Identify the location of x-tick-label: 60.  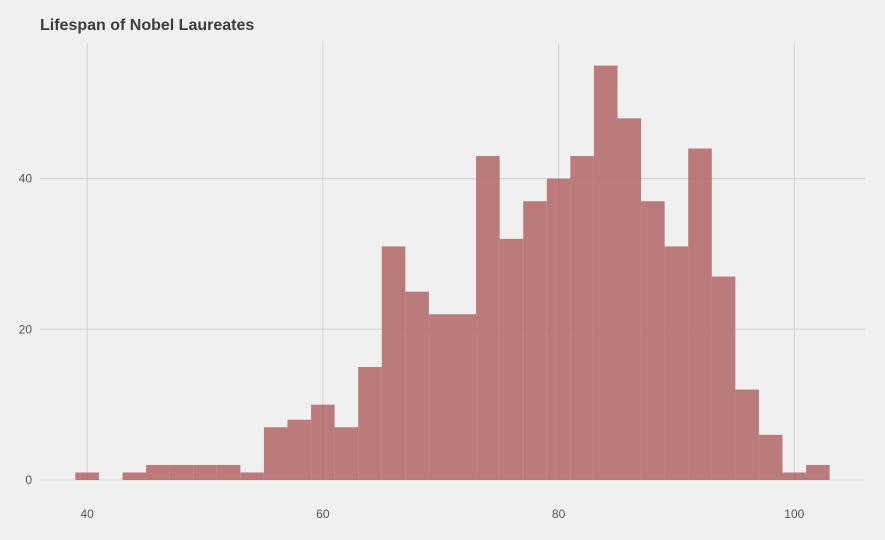
(323, 514).